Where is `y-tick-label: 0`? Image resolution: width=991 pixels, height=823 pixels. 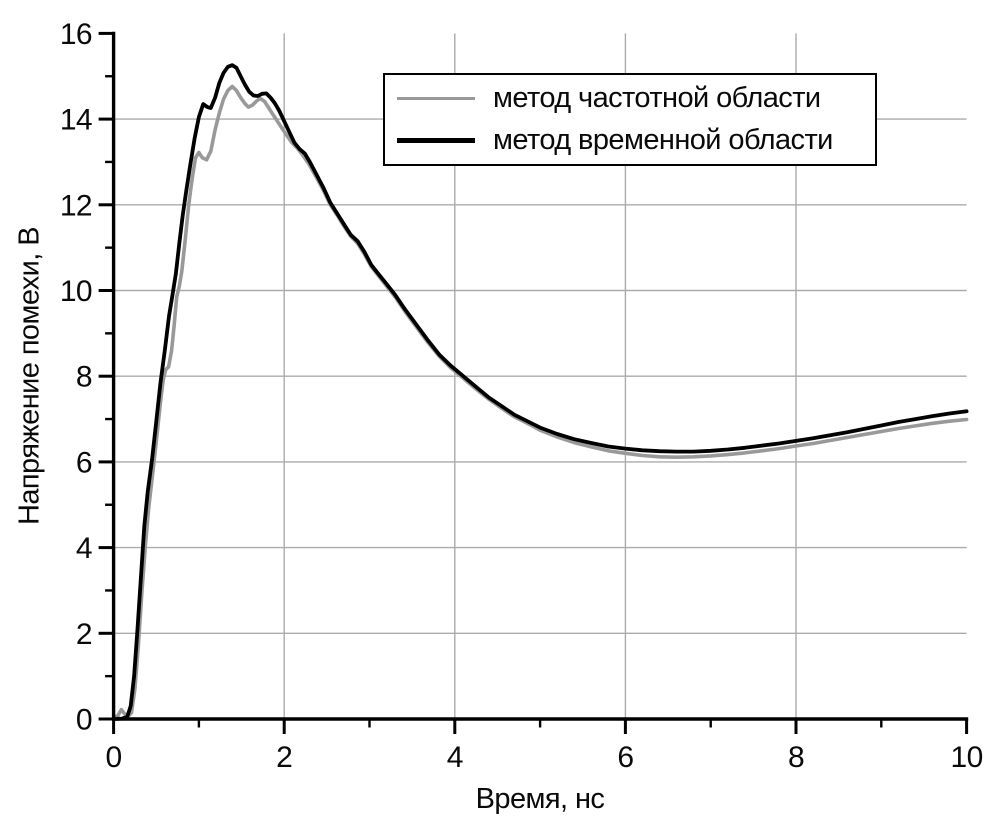
y-tick-label: 0 is located at coordinates (84, 720).